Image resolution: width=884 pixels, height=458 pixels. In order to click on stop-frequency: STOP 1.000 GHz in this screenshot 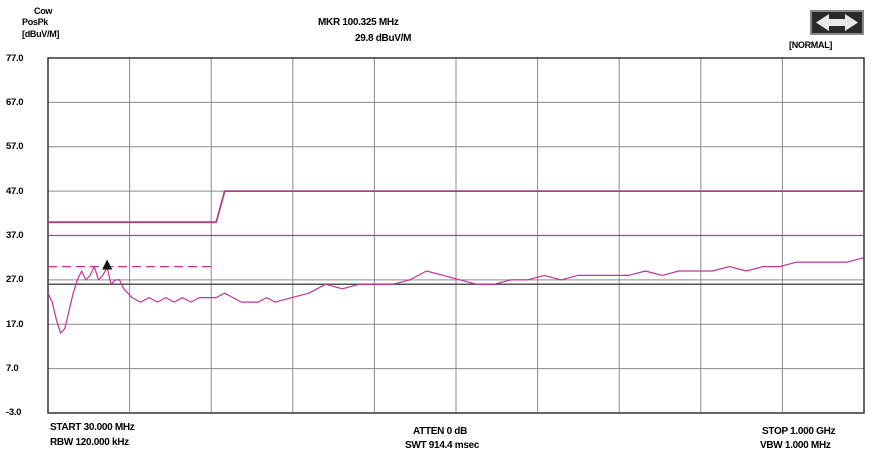, I will do `click(799, 431)`.